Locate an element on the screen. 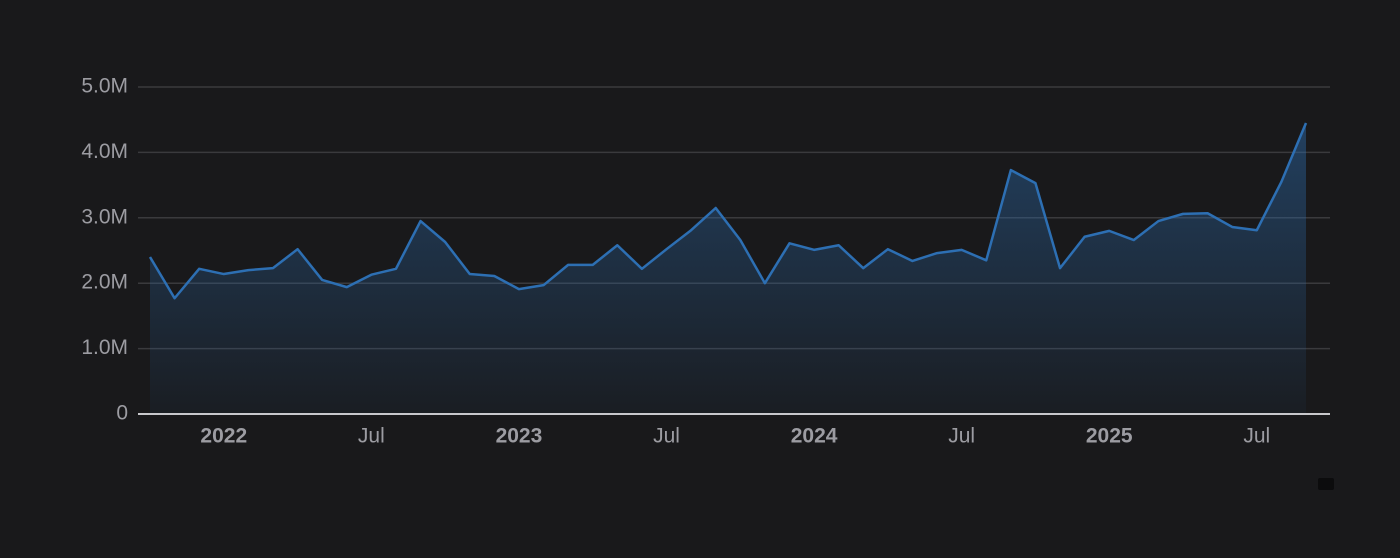 The width and height of the screenshot is (1400, 558). y-tick-label: 5.0M is located at coordinates (104, 86).